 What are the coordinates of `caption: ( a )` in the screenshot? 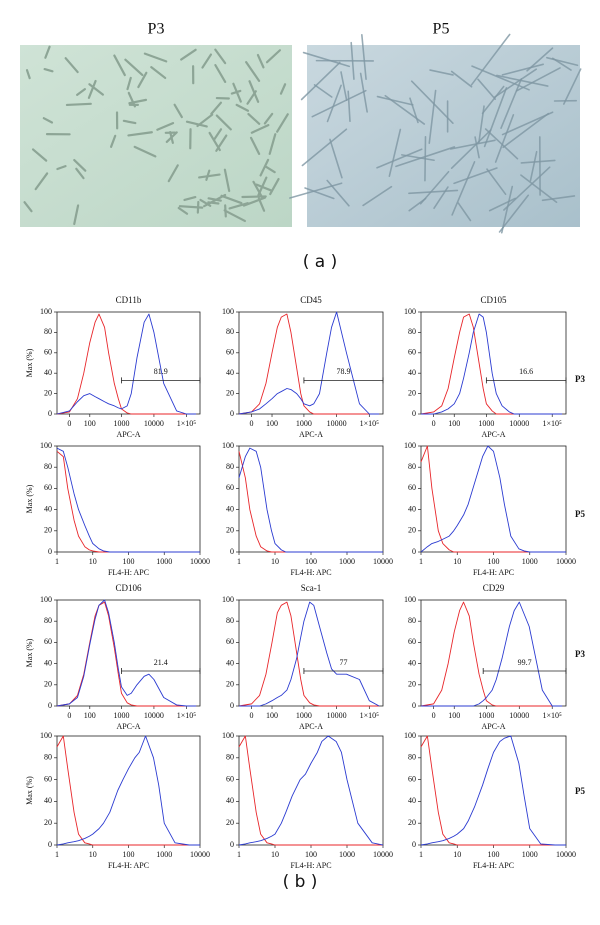 It's located at (320, 262).